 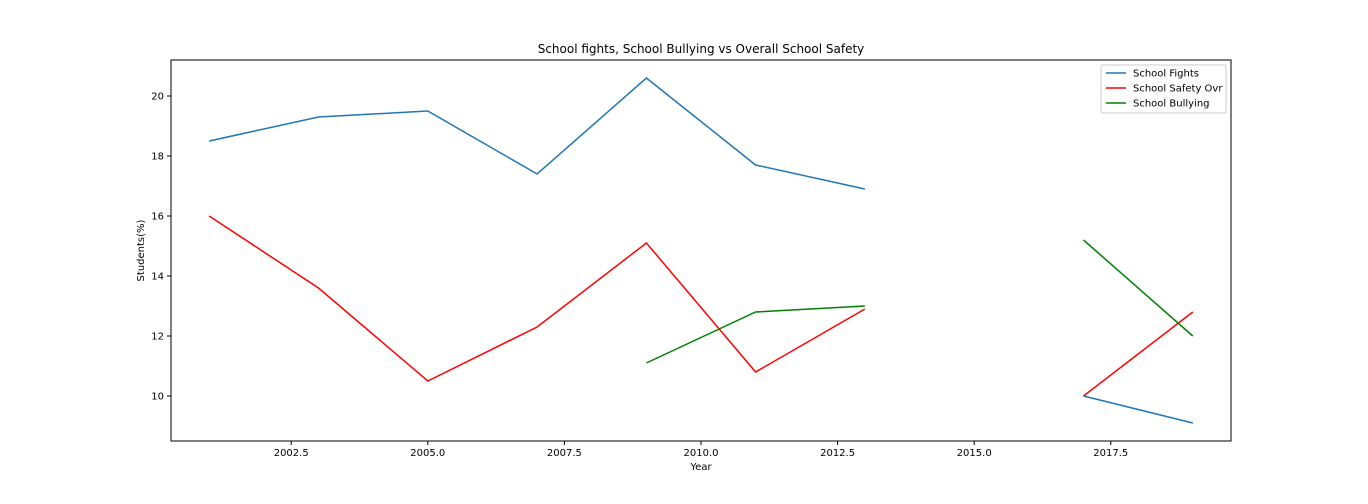 I want to click on y-tick-label: 12, so click(x=157, y=337).